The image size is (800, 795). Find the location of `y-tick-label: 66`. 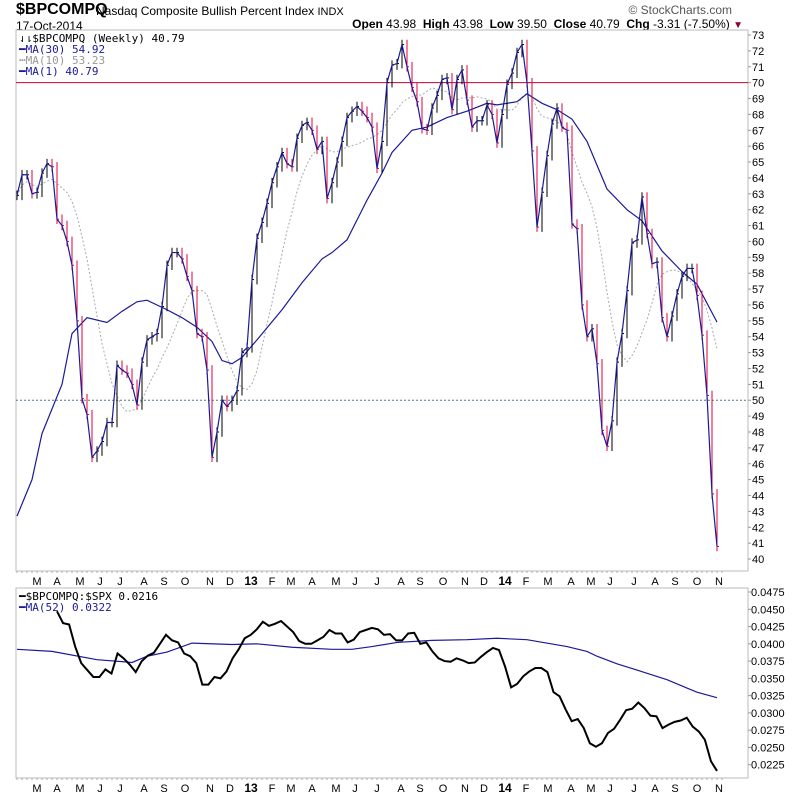

y-tick-label: 66 is located at coordinates (758, 147).